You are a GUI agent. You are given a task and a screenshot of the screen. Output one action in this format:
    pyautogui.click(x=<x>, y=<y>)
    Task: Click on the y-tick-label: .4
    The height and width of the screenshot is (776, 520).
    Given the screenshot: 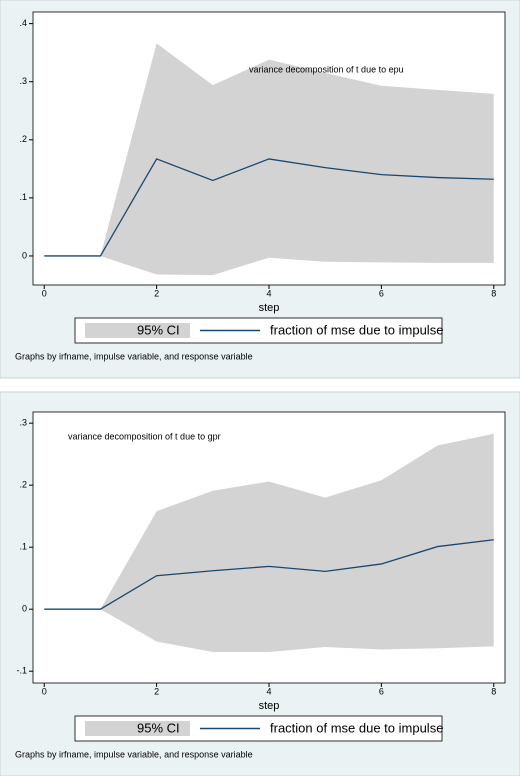 What is the action you would take?
    pyautogui.click(x=23, y=23)
    